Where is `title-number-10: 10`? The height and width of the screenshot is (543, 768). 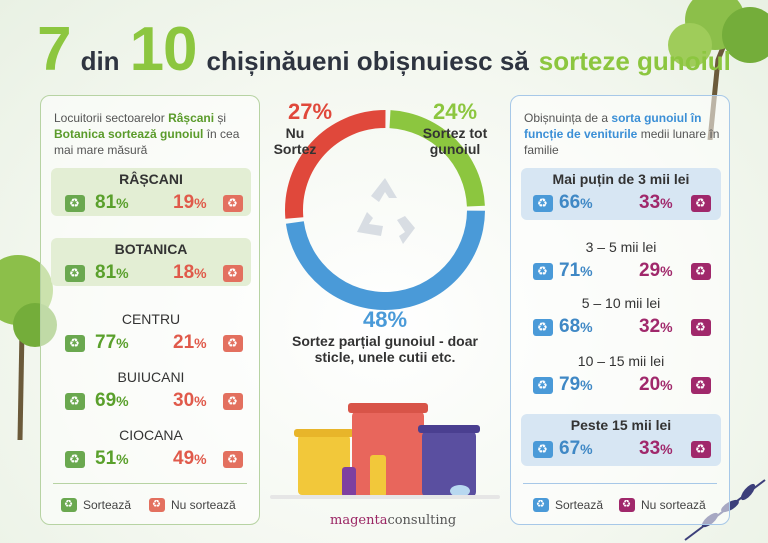
title-number-10: 10 is located at coordinates (163, 49).